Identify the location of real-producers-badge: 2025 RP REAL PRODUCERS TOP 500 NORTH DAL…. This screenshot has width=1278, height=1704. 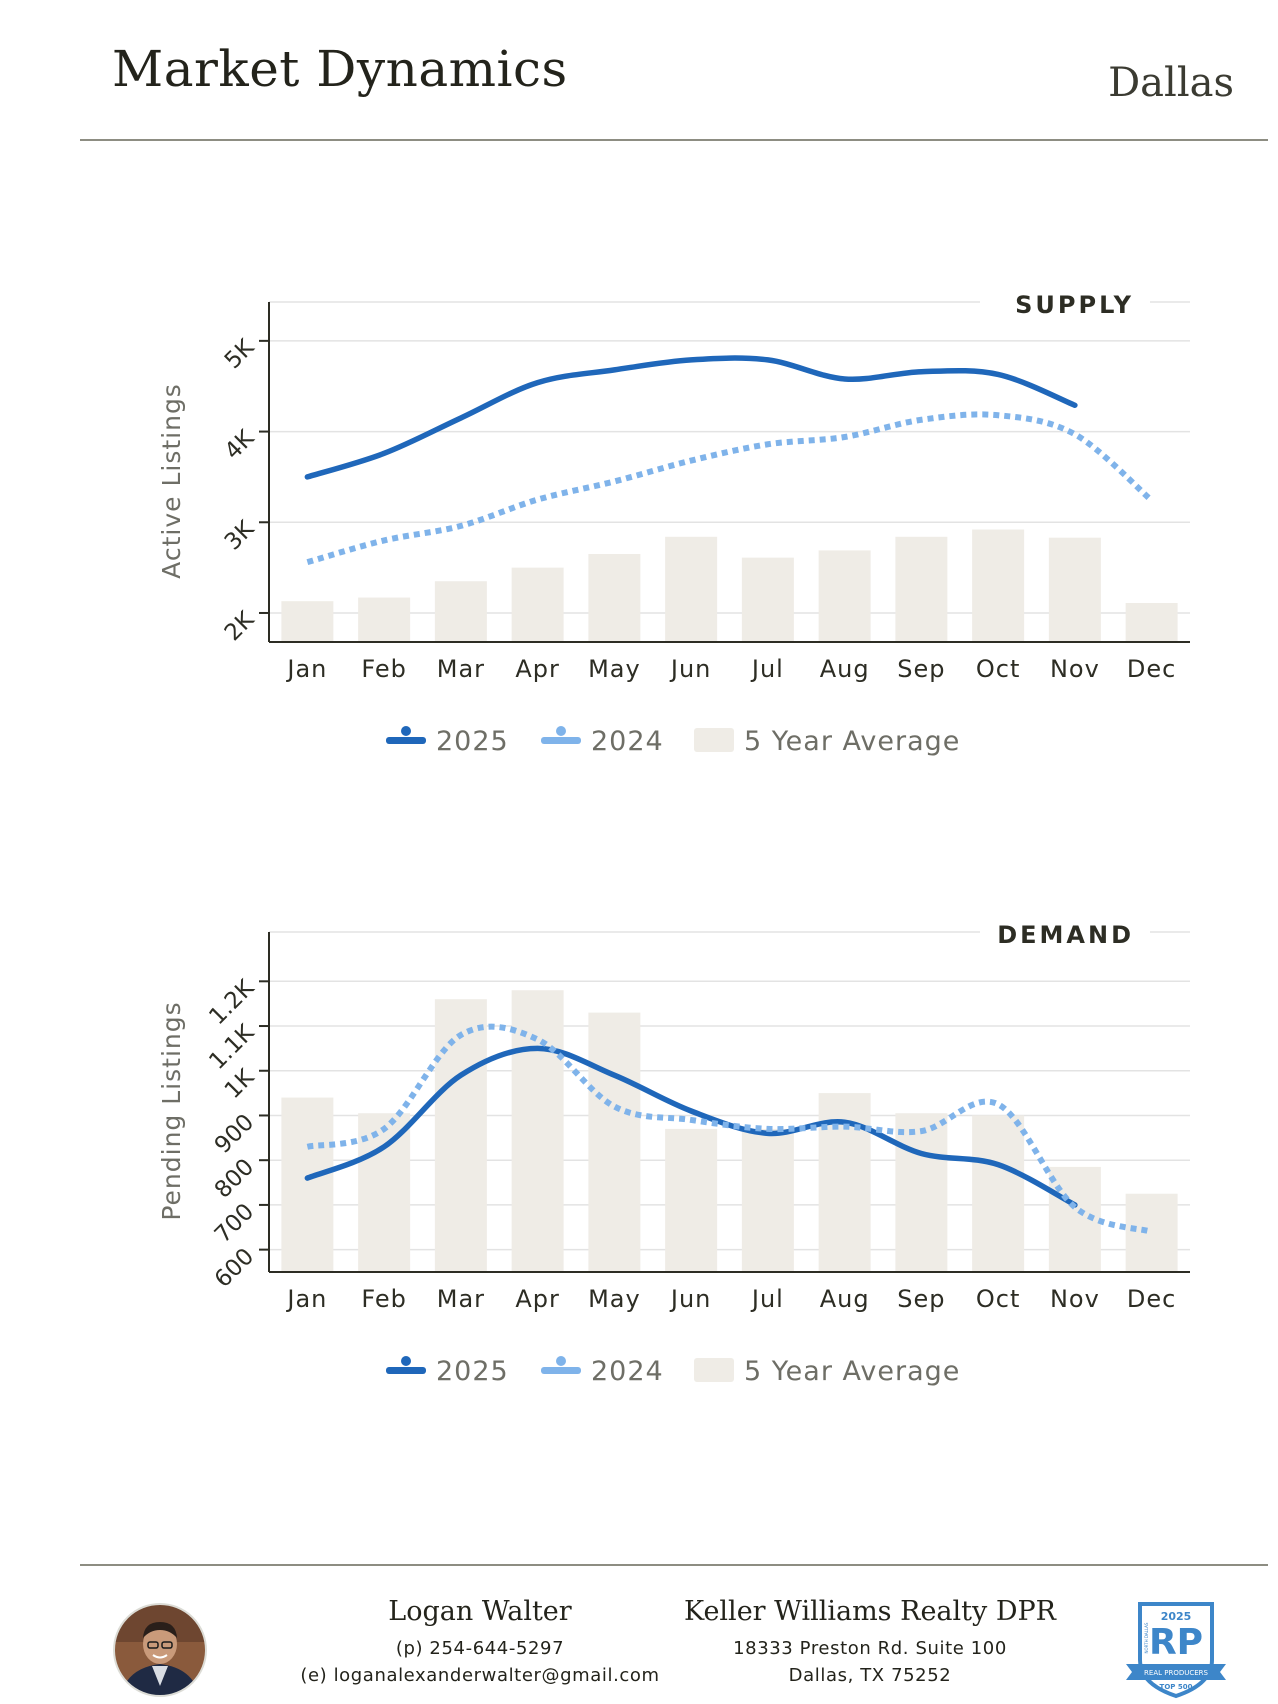
(1176, 1650).